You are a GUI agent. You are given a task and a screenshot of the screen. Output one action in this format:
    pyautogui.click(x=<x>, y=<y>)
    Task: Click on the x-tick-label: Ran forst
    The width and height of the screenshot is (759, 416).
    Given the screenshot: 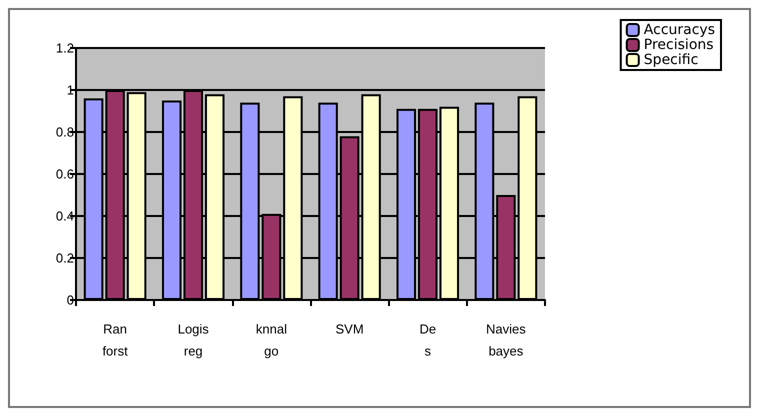 What is the action you would take?
    pyautogui.click(x=115, y=340)
    